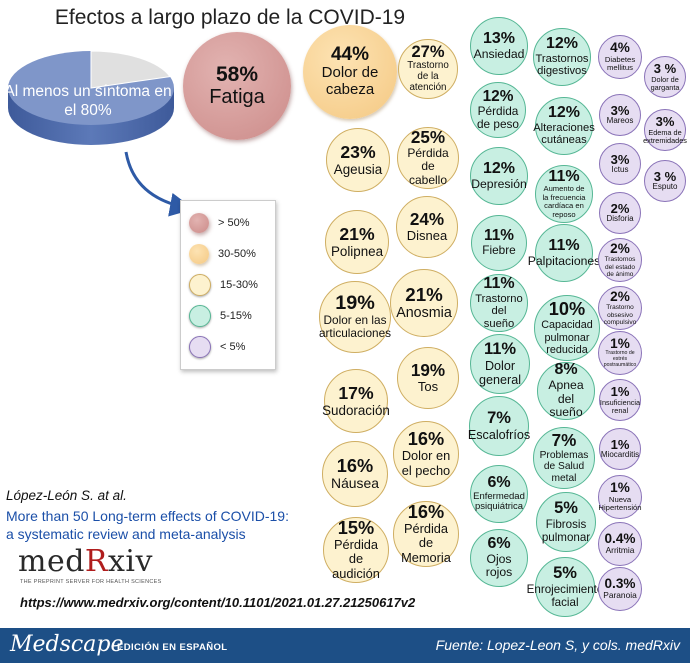 Image resolution: width=690 pixels, height=663 pixels. Describe the element at coordinates (564, 126) in the screenshot. I see `effect-bubble: 12% Alteraciones cutáneas` at that location.